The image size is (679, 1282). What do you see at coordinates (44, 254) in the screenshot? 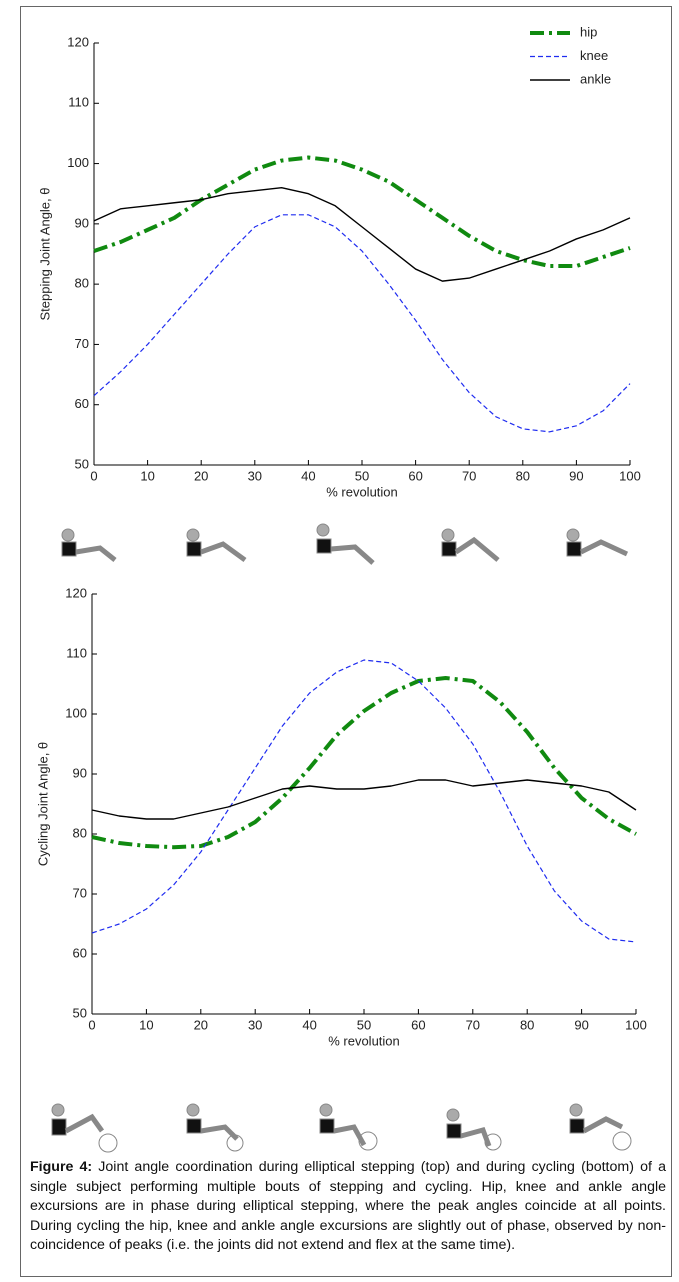
I see `y-axis-label: Stepping Joint Angle, θ` at bounding box center [44, 254].